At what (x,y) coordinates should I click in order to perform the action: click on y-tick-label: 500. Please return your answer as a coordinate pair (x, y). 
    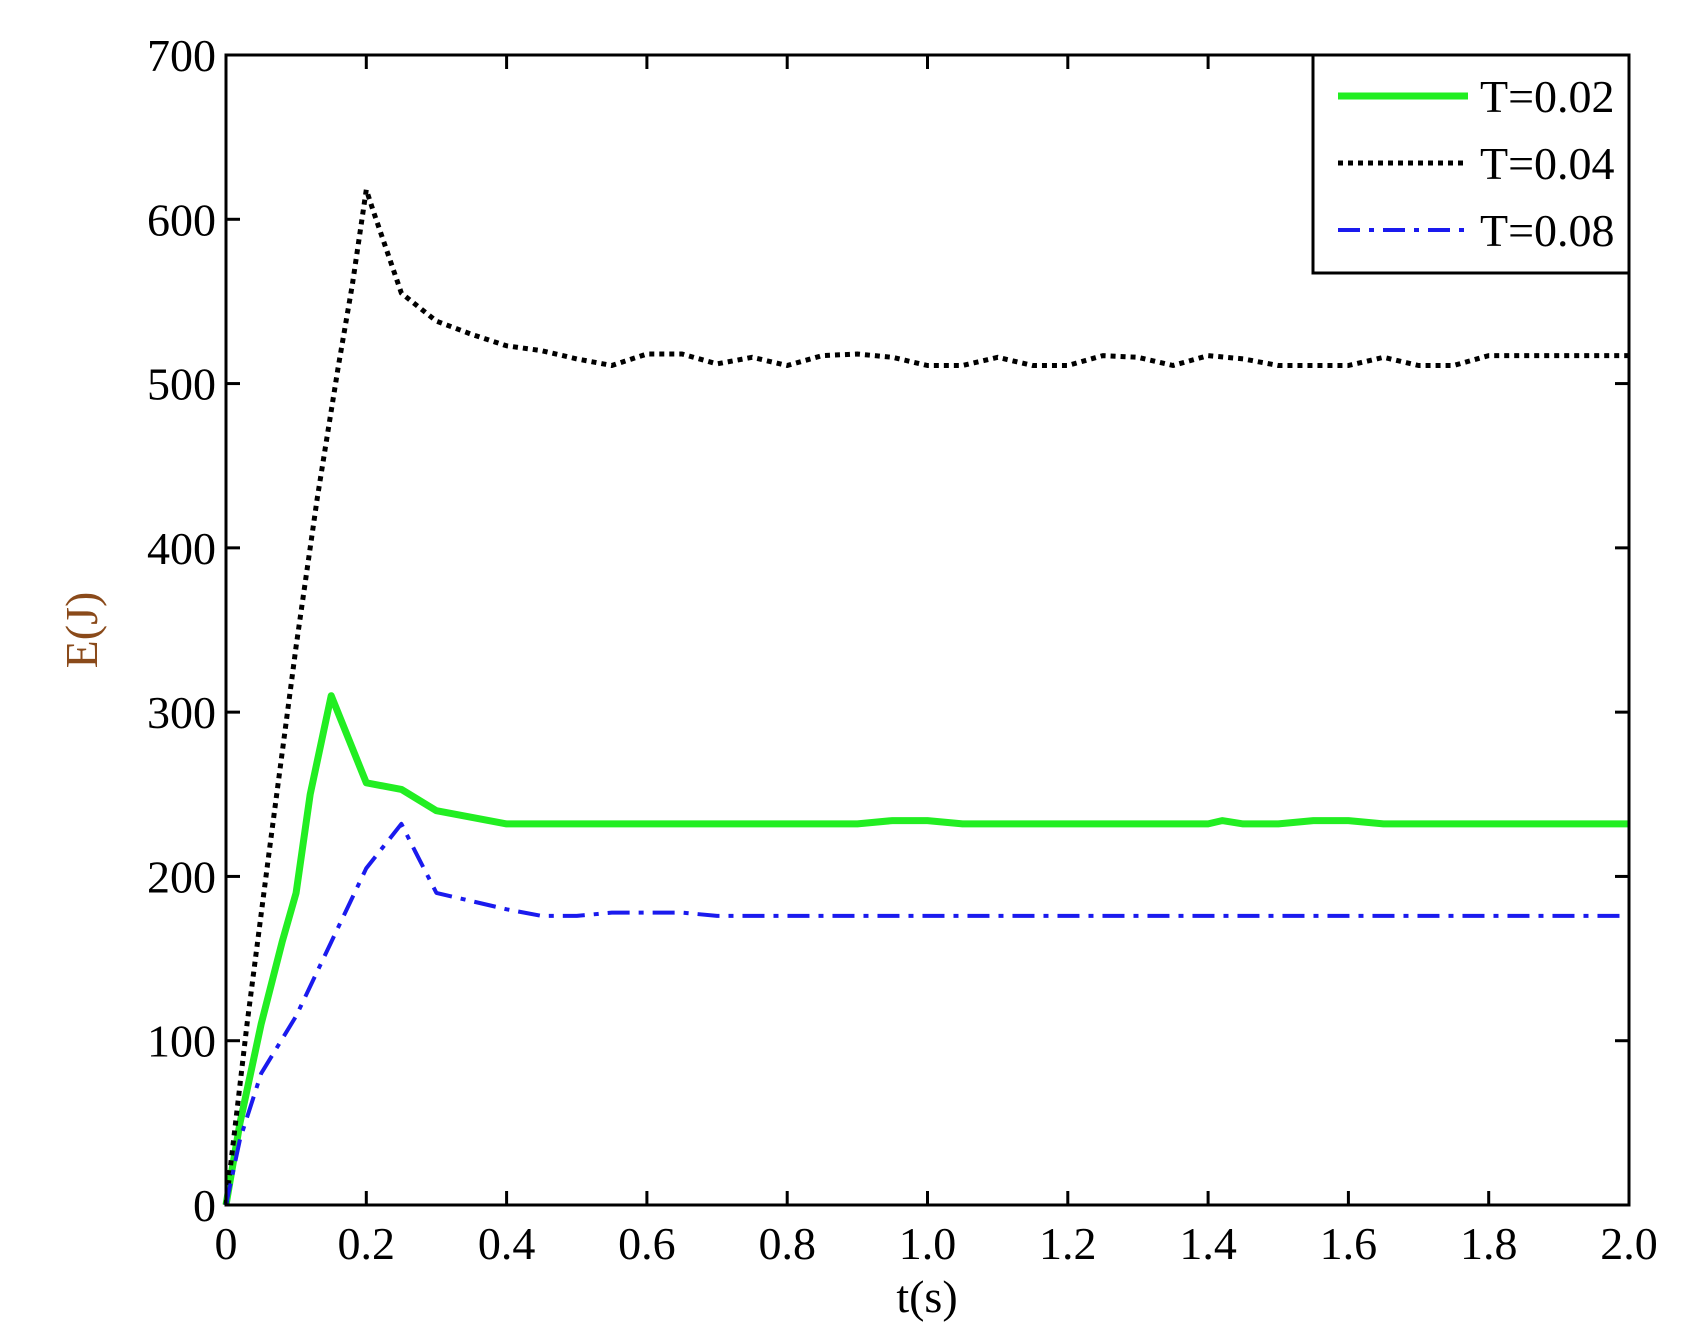
    Looking at the image, I should click on (181, 384).